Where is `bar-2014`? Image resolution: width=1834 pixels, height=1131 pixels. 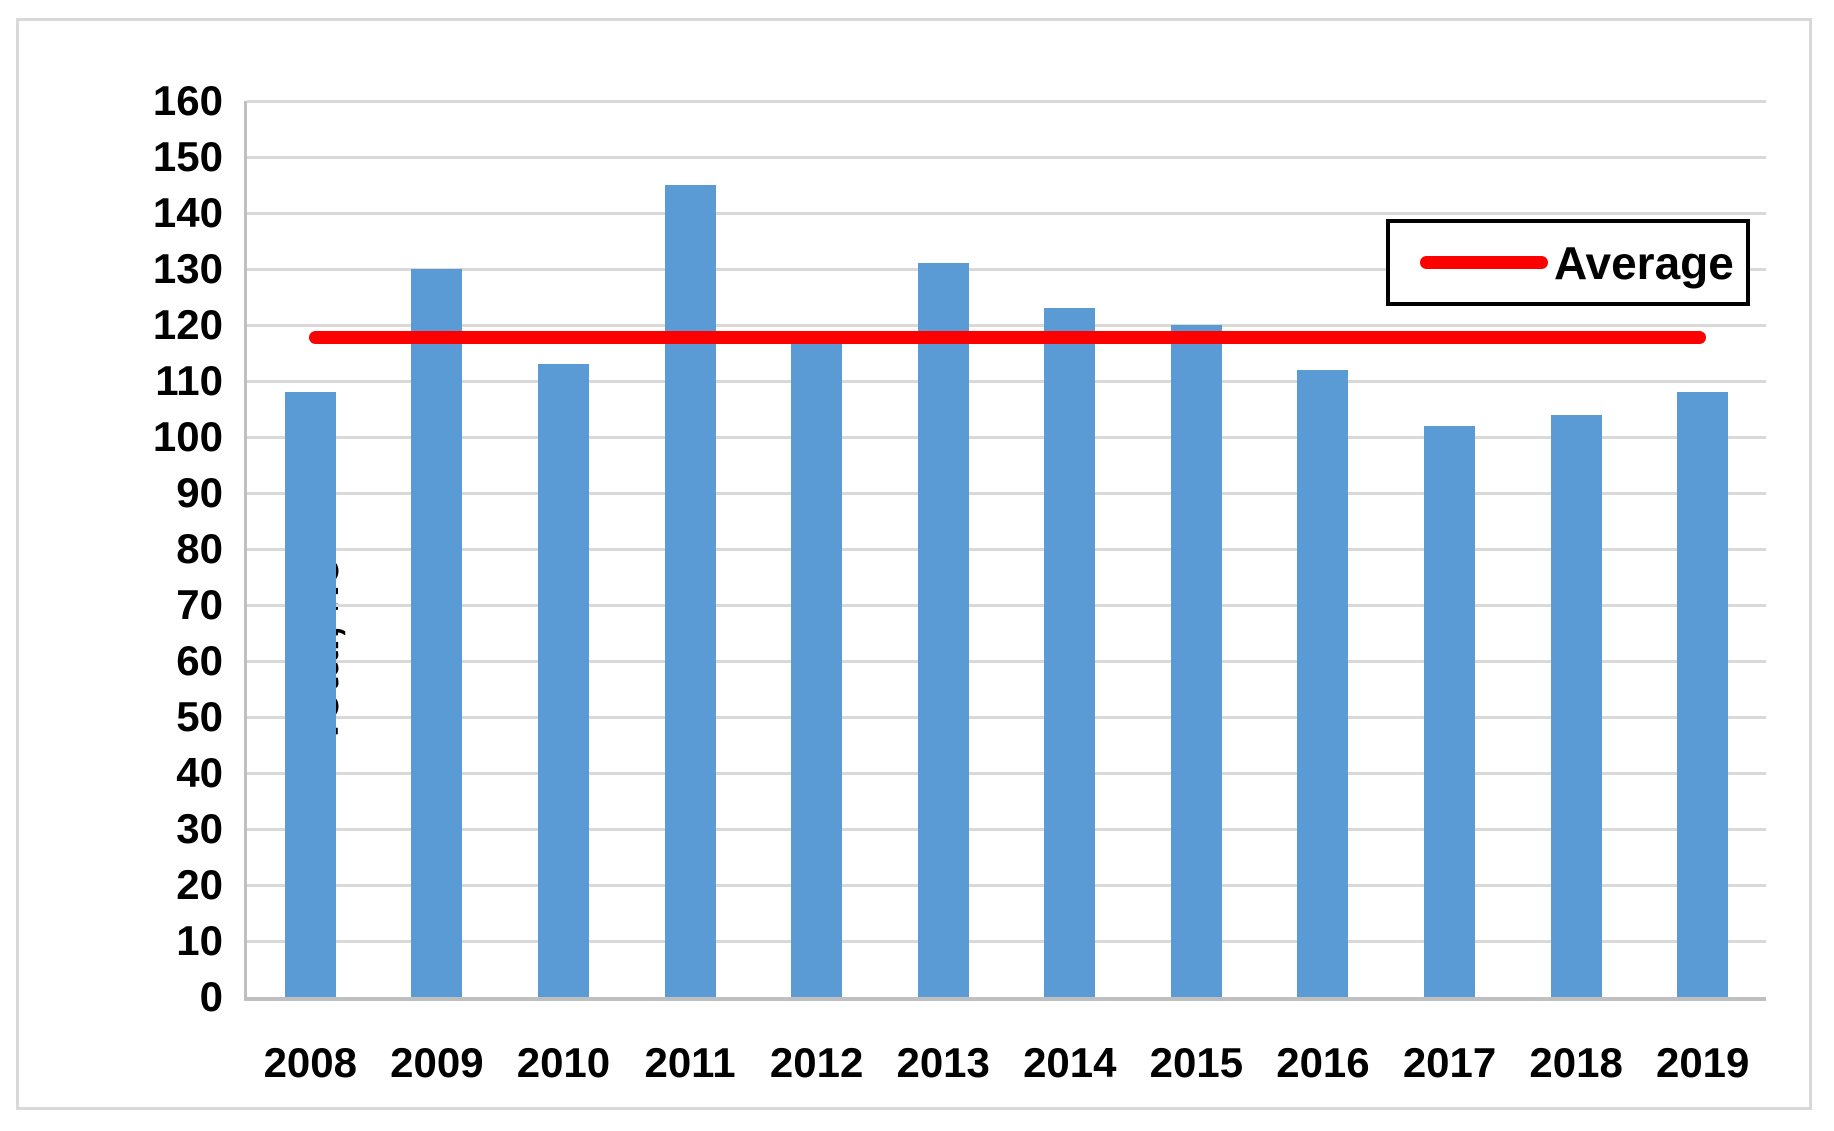 bar-2014 is located at coordinates (1070, 652).